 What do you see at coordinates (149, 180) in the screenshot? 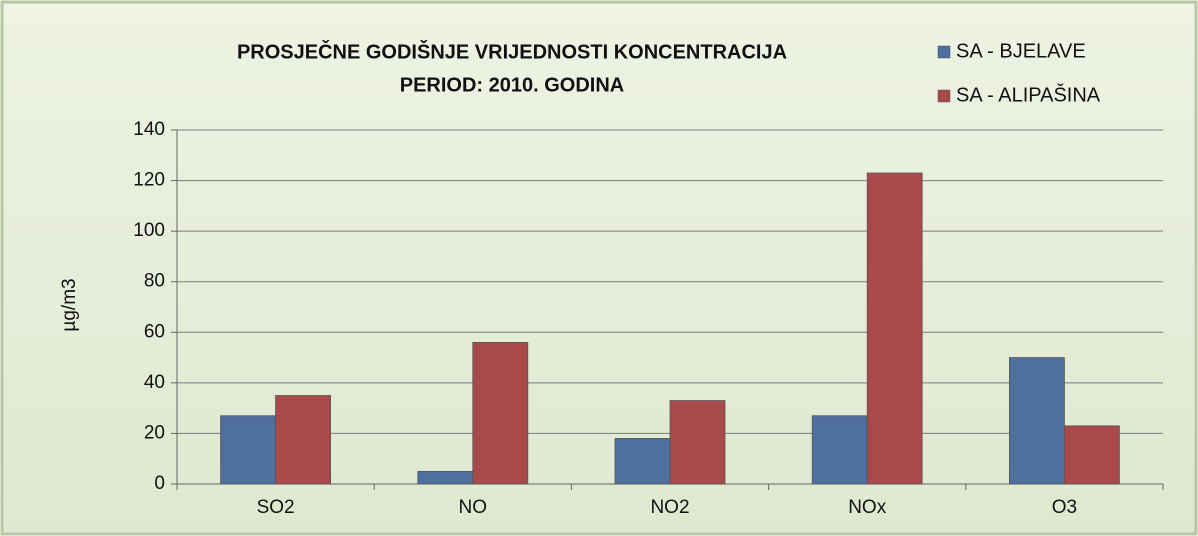
I see `y-tick-label: 120` at bounding box center [149, 180].